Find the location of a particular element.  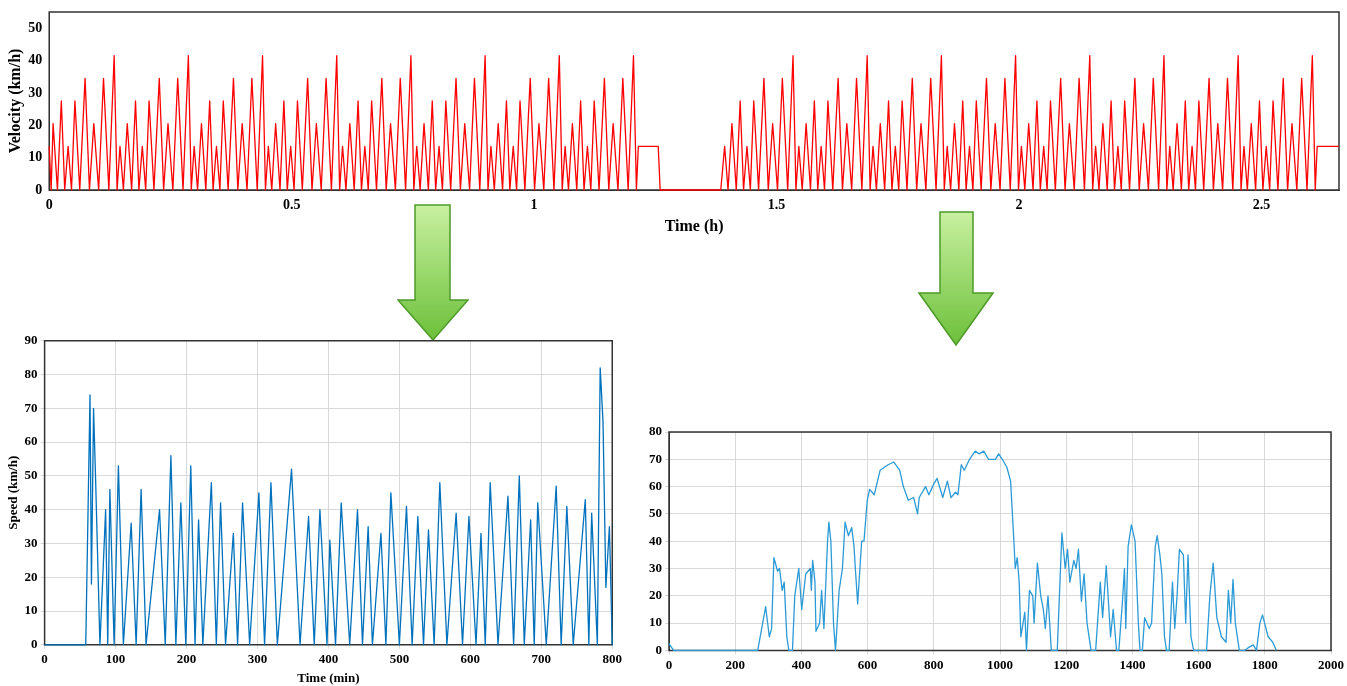

x-tick-label: 300 is located at coordinates (257, 658).